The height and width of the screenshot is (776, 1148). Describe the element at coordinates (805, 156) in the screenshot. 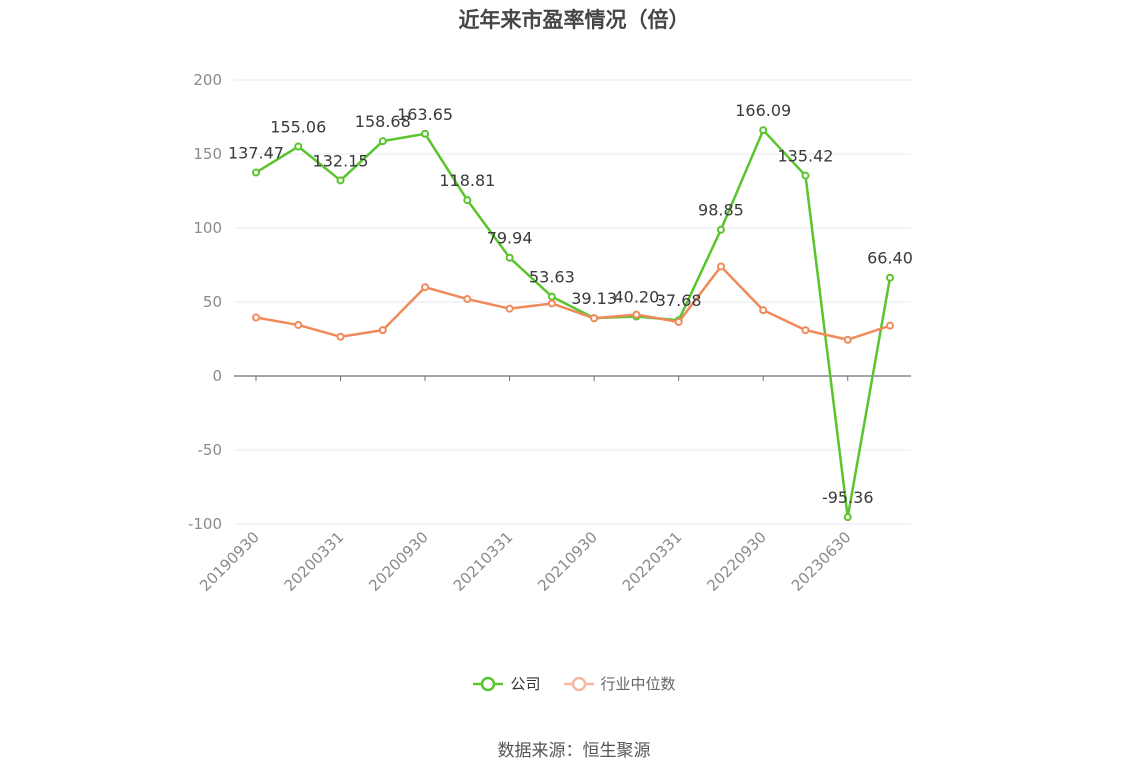

I see `data-label: 135.42` at that location.